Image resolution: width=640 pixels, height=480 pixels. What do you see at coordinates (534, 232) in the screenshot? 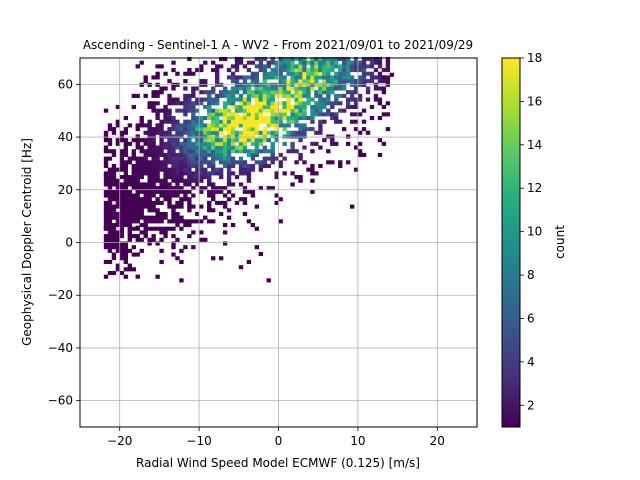
I see `colorbar-tick-label: 10` at bounding box center [534, 232].